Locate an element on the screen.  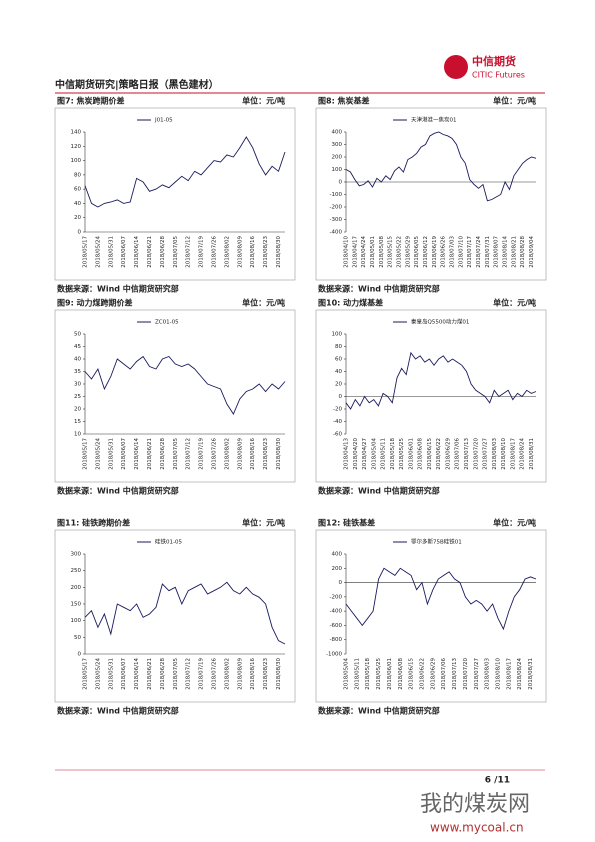
y-tick-label: -20 is located at coordinates (337, 410).